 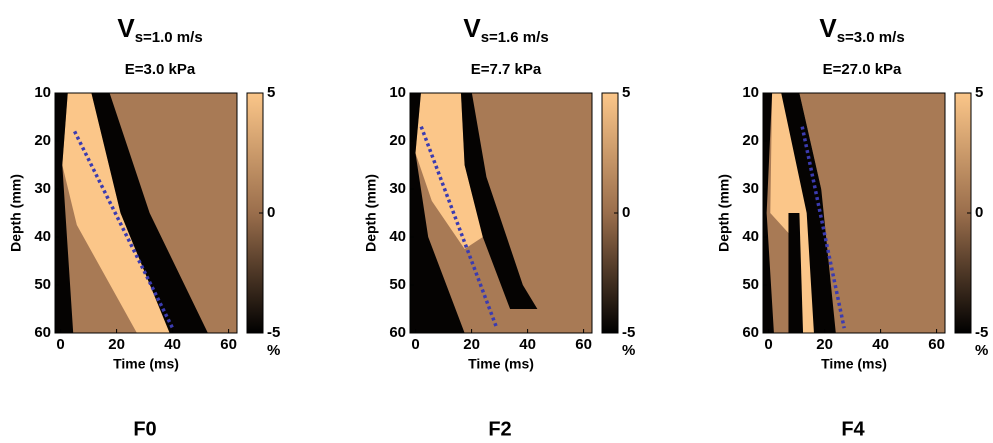 What do you see at coordinates (853, 429) in the screenshot?
I see `panel-label: F4` at bounding box center [853, 429].